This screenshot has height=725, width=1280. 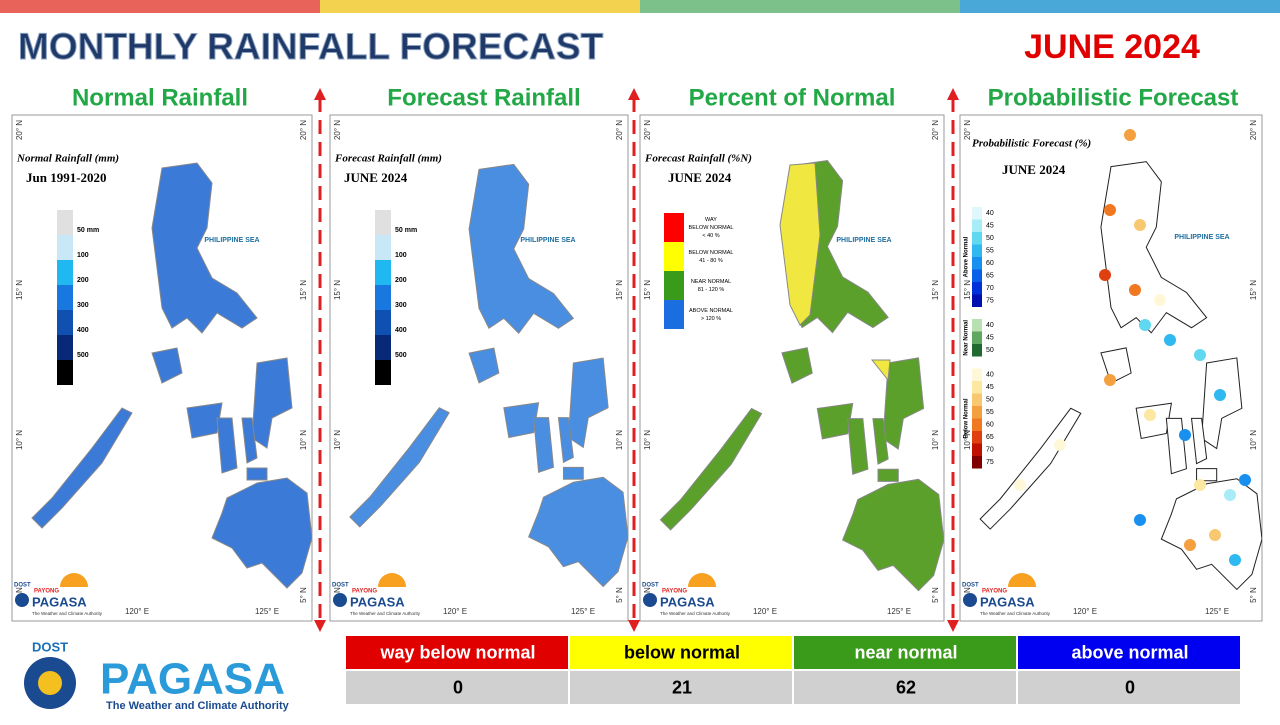 What do you see at coordinates (1112, 47) in the screenshot?
I see `period: JUNE 2024` at bounding box center [1112, 47].